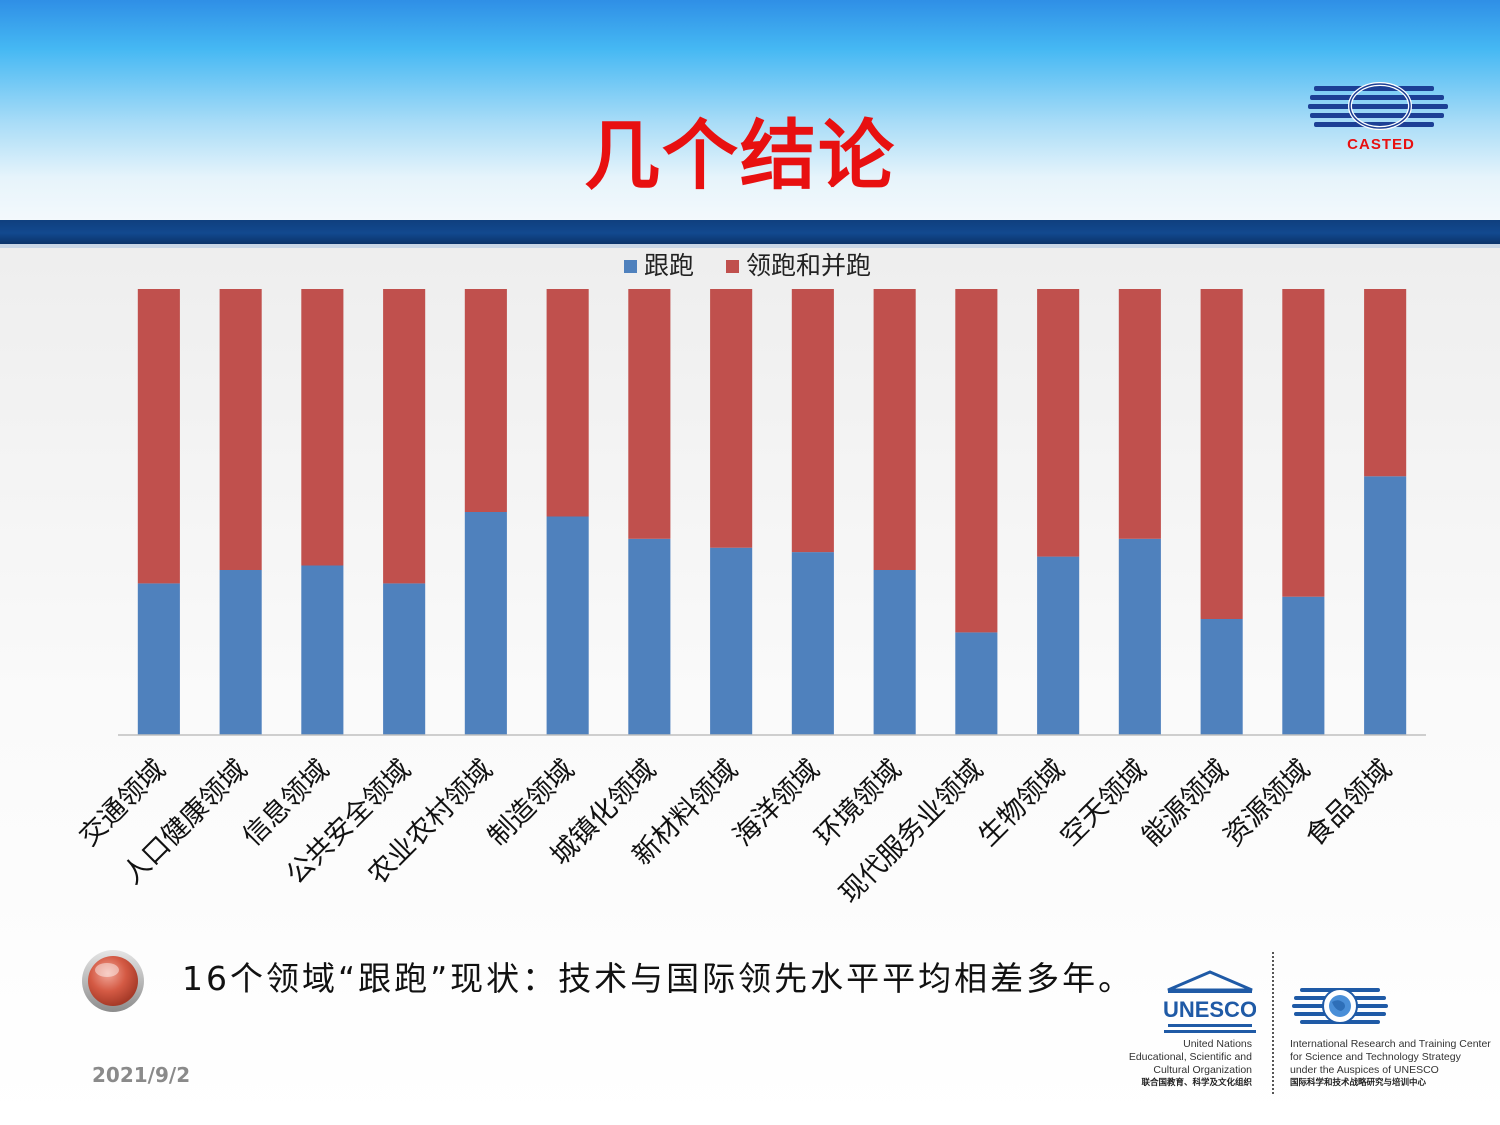 Image resolution: width=1500 pixels, height=1125 pixels. I want to click on unesco-caption-cn: 联合国教育、科学及文化组织, so click(1196, 1083).